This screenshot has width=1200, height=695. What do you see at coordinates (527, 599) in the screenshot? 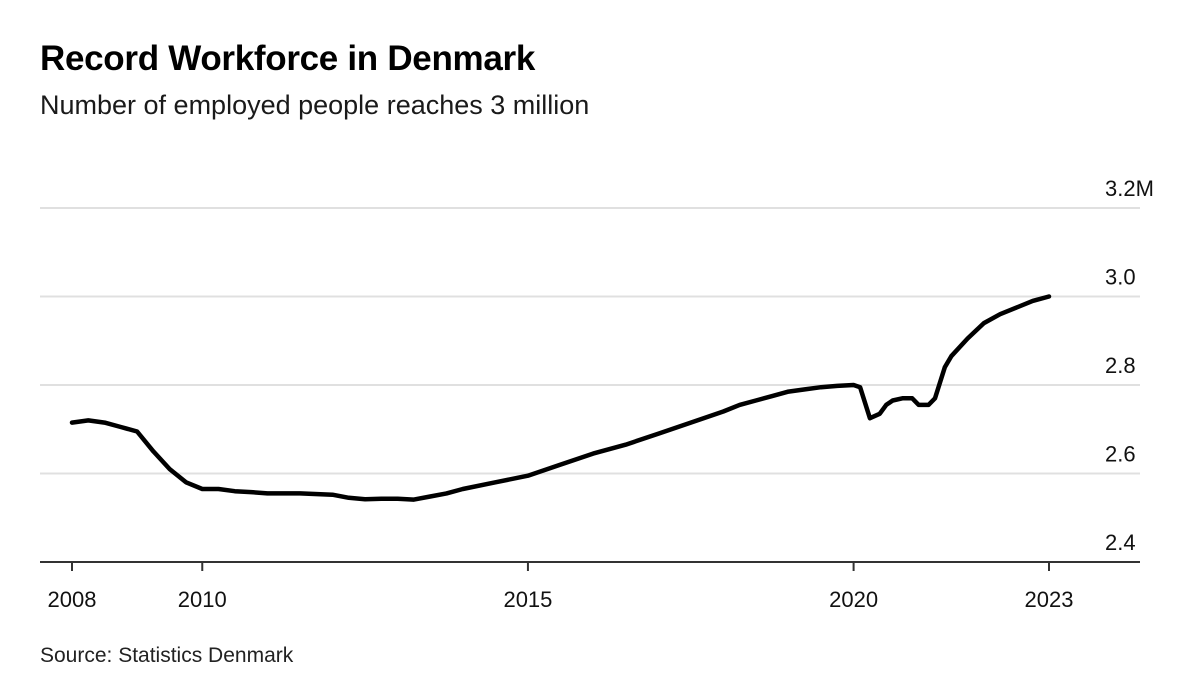
I see `x-tick-label-2: 2015` at bounding box center [527, 599].